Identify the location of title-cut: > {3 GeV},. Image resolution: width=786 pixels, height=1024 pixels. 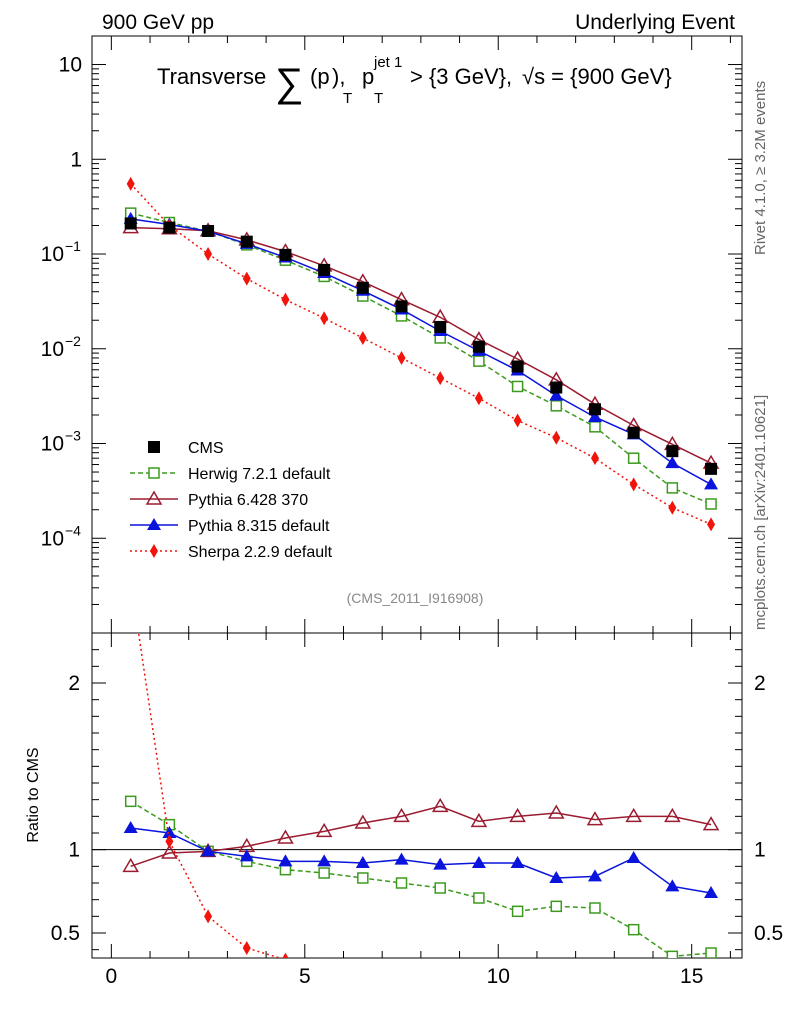
(461, 76).